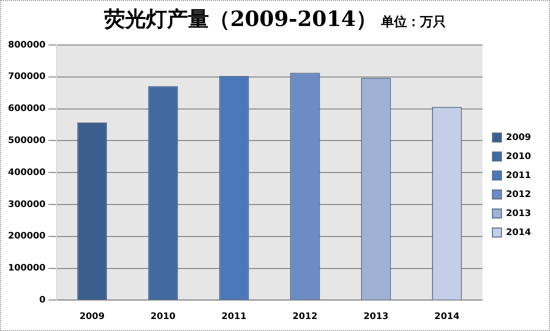 This screenshot has height=331, width=550. What do you see at coordinates (305, 317) in the screenshot?
I see `x-tick-label: 2012` at bounding box center [305, 317].